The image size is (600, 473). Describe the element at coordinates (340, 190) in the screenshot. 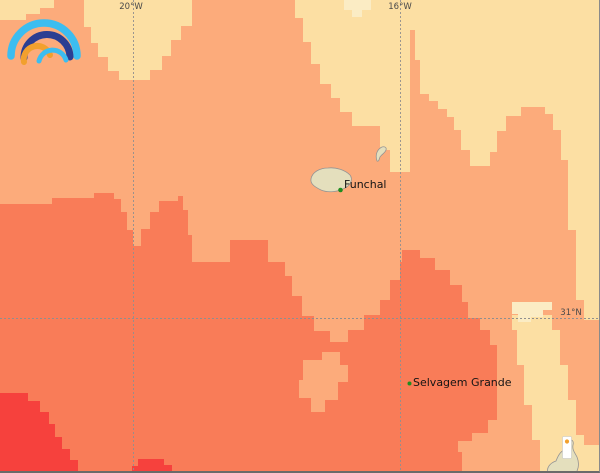

I see `funchal-marker-dot` at that location.